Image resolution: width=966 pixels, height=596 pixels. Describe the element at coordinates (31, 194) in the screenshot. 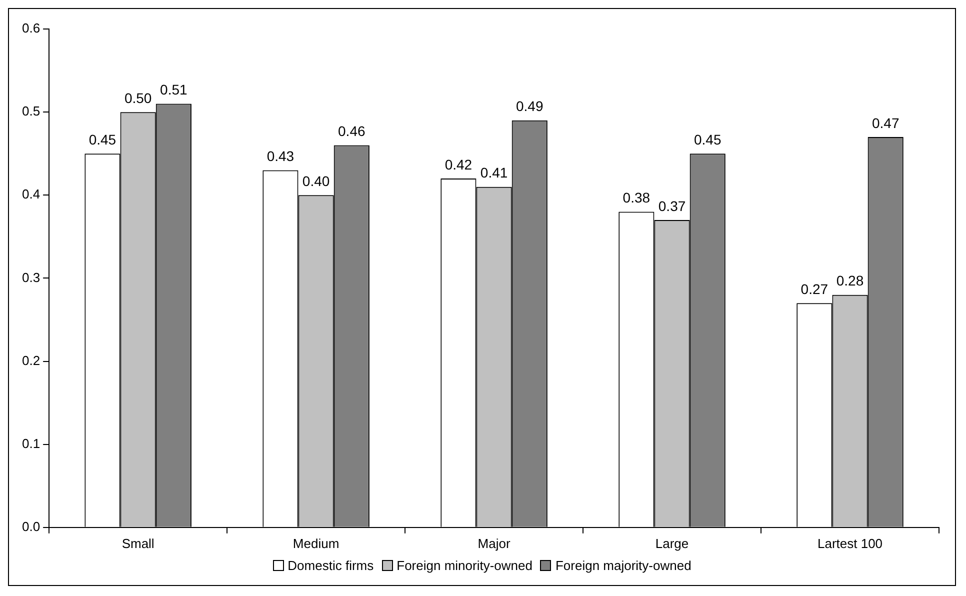

I see `y-tick-label: 0.4` at that location.